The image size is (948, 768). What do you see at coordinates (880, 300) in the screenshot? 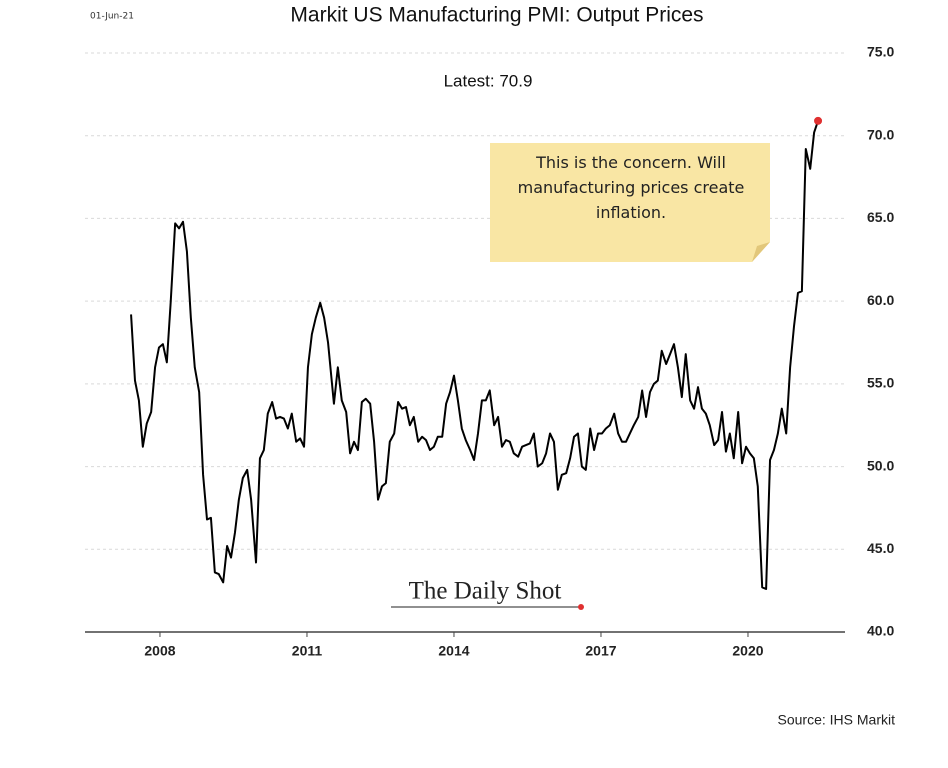
I see `y-tick-label: 60.0` at bounding box center [880, 300].